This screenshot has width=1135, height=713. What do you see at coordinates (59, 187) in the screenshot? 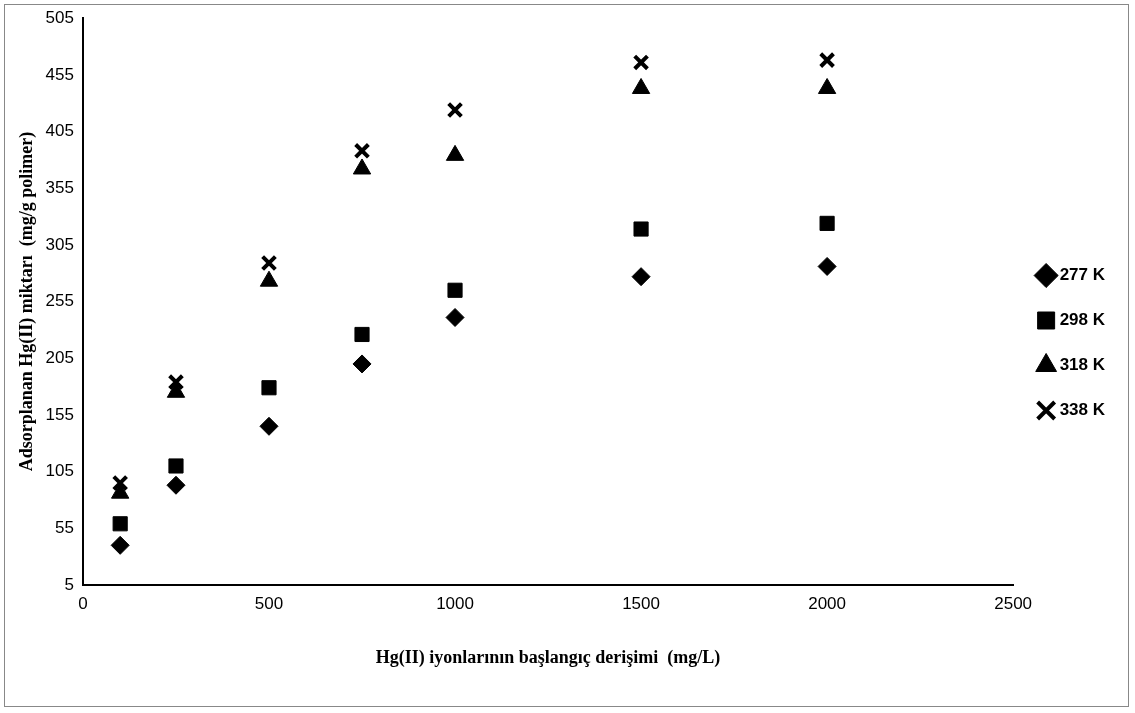
I see `y-tick-label: 355` at bounding box center [59, 187].